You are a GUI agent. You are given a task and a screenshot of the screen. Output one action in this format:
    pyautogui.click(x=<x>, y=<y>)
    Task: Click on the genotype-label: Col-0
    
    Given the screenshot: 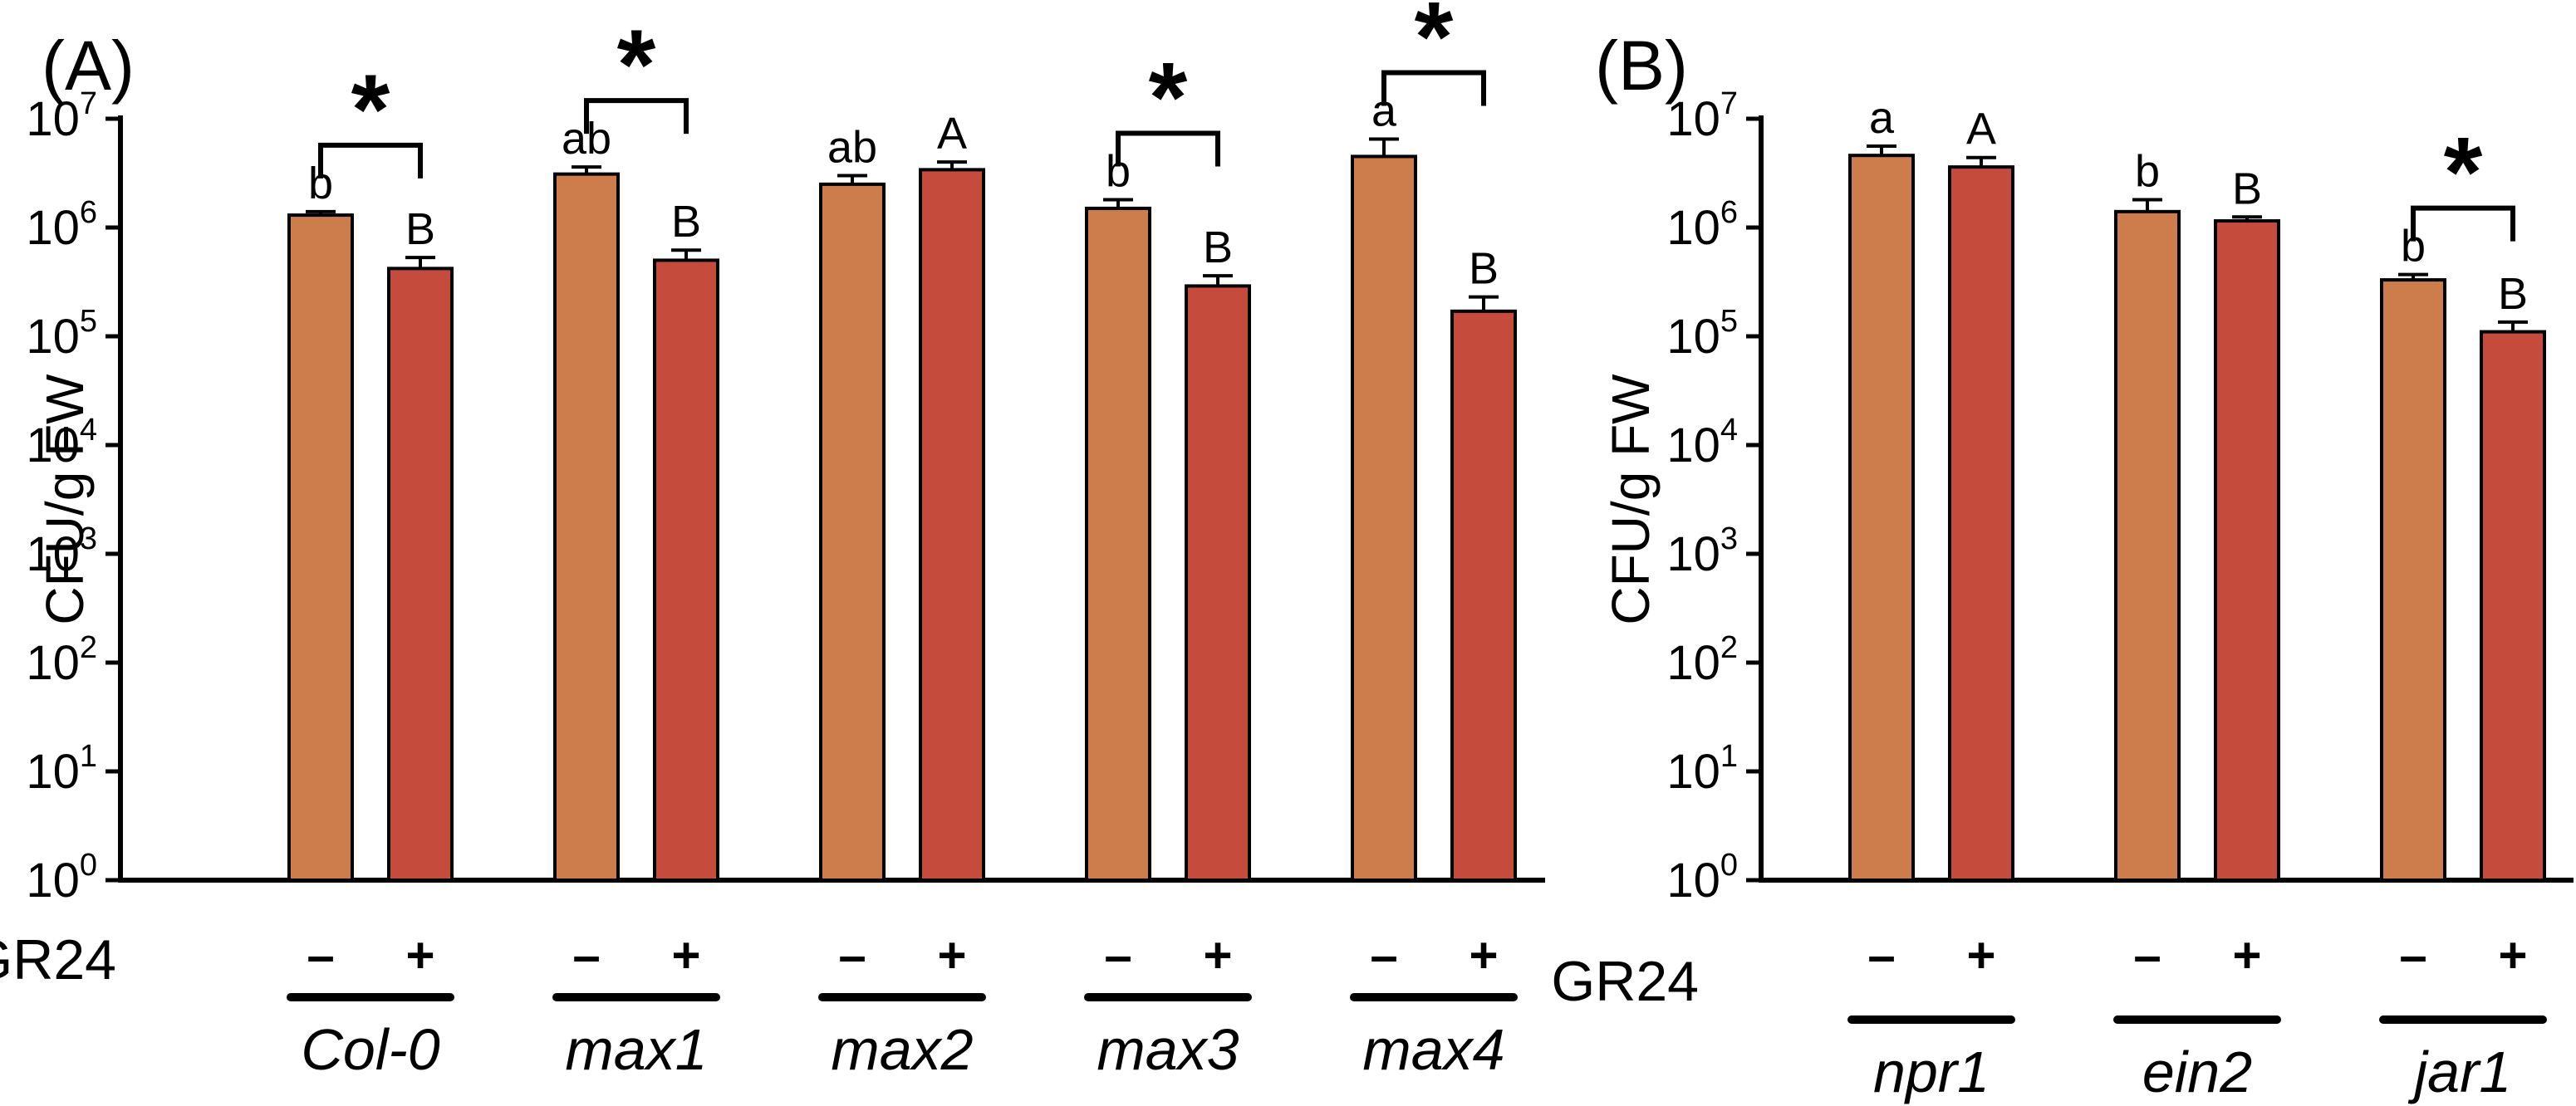 What is the action you would take?
    pyautogui.click(x=370, y=1049)
    